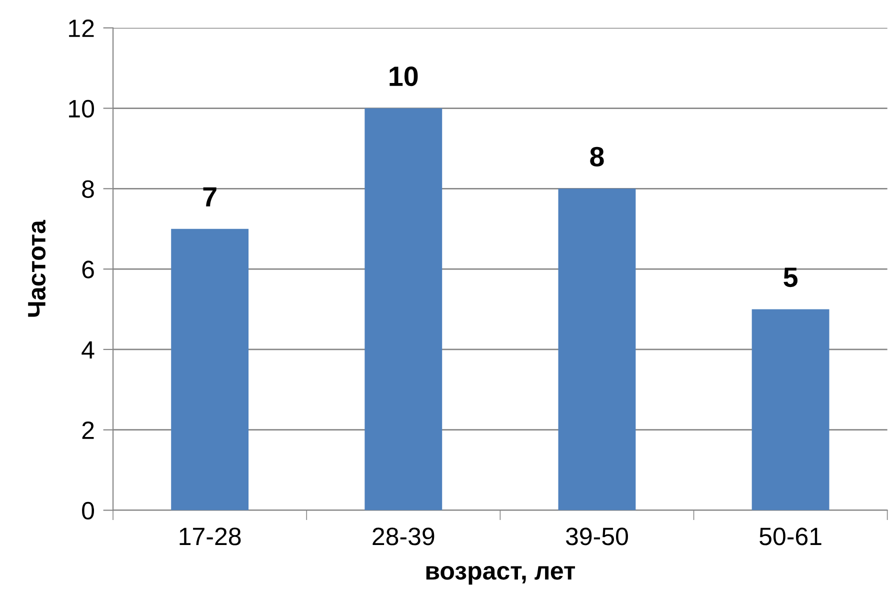  What do you see at coordinates (501, 575) in the screenshot?
I see `x-axis-title: возраст, лет` at bounding box center [501, 575].